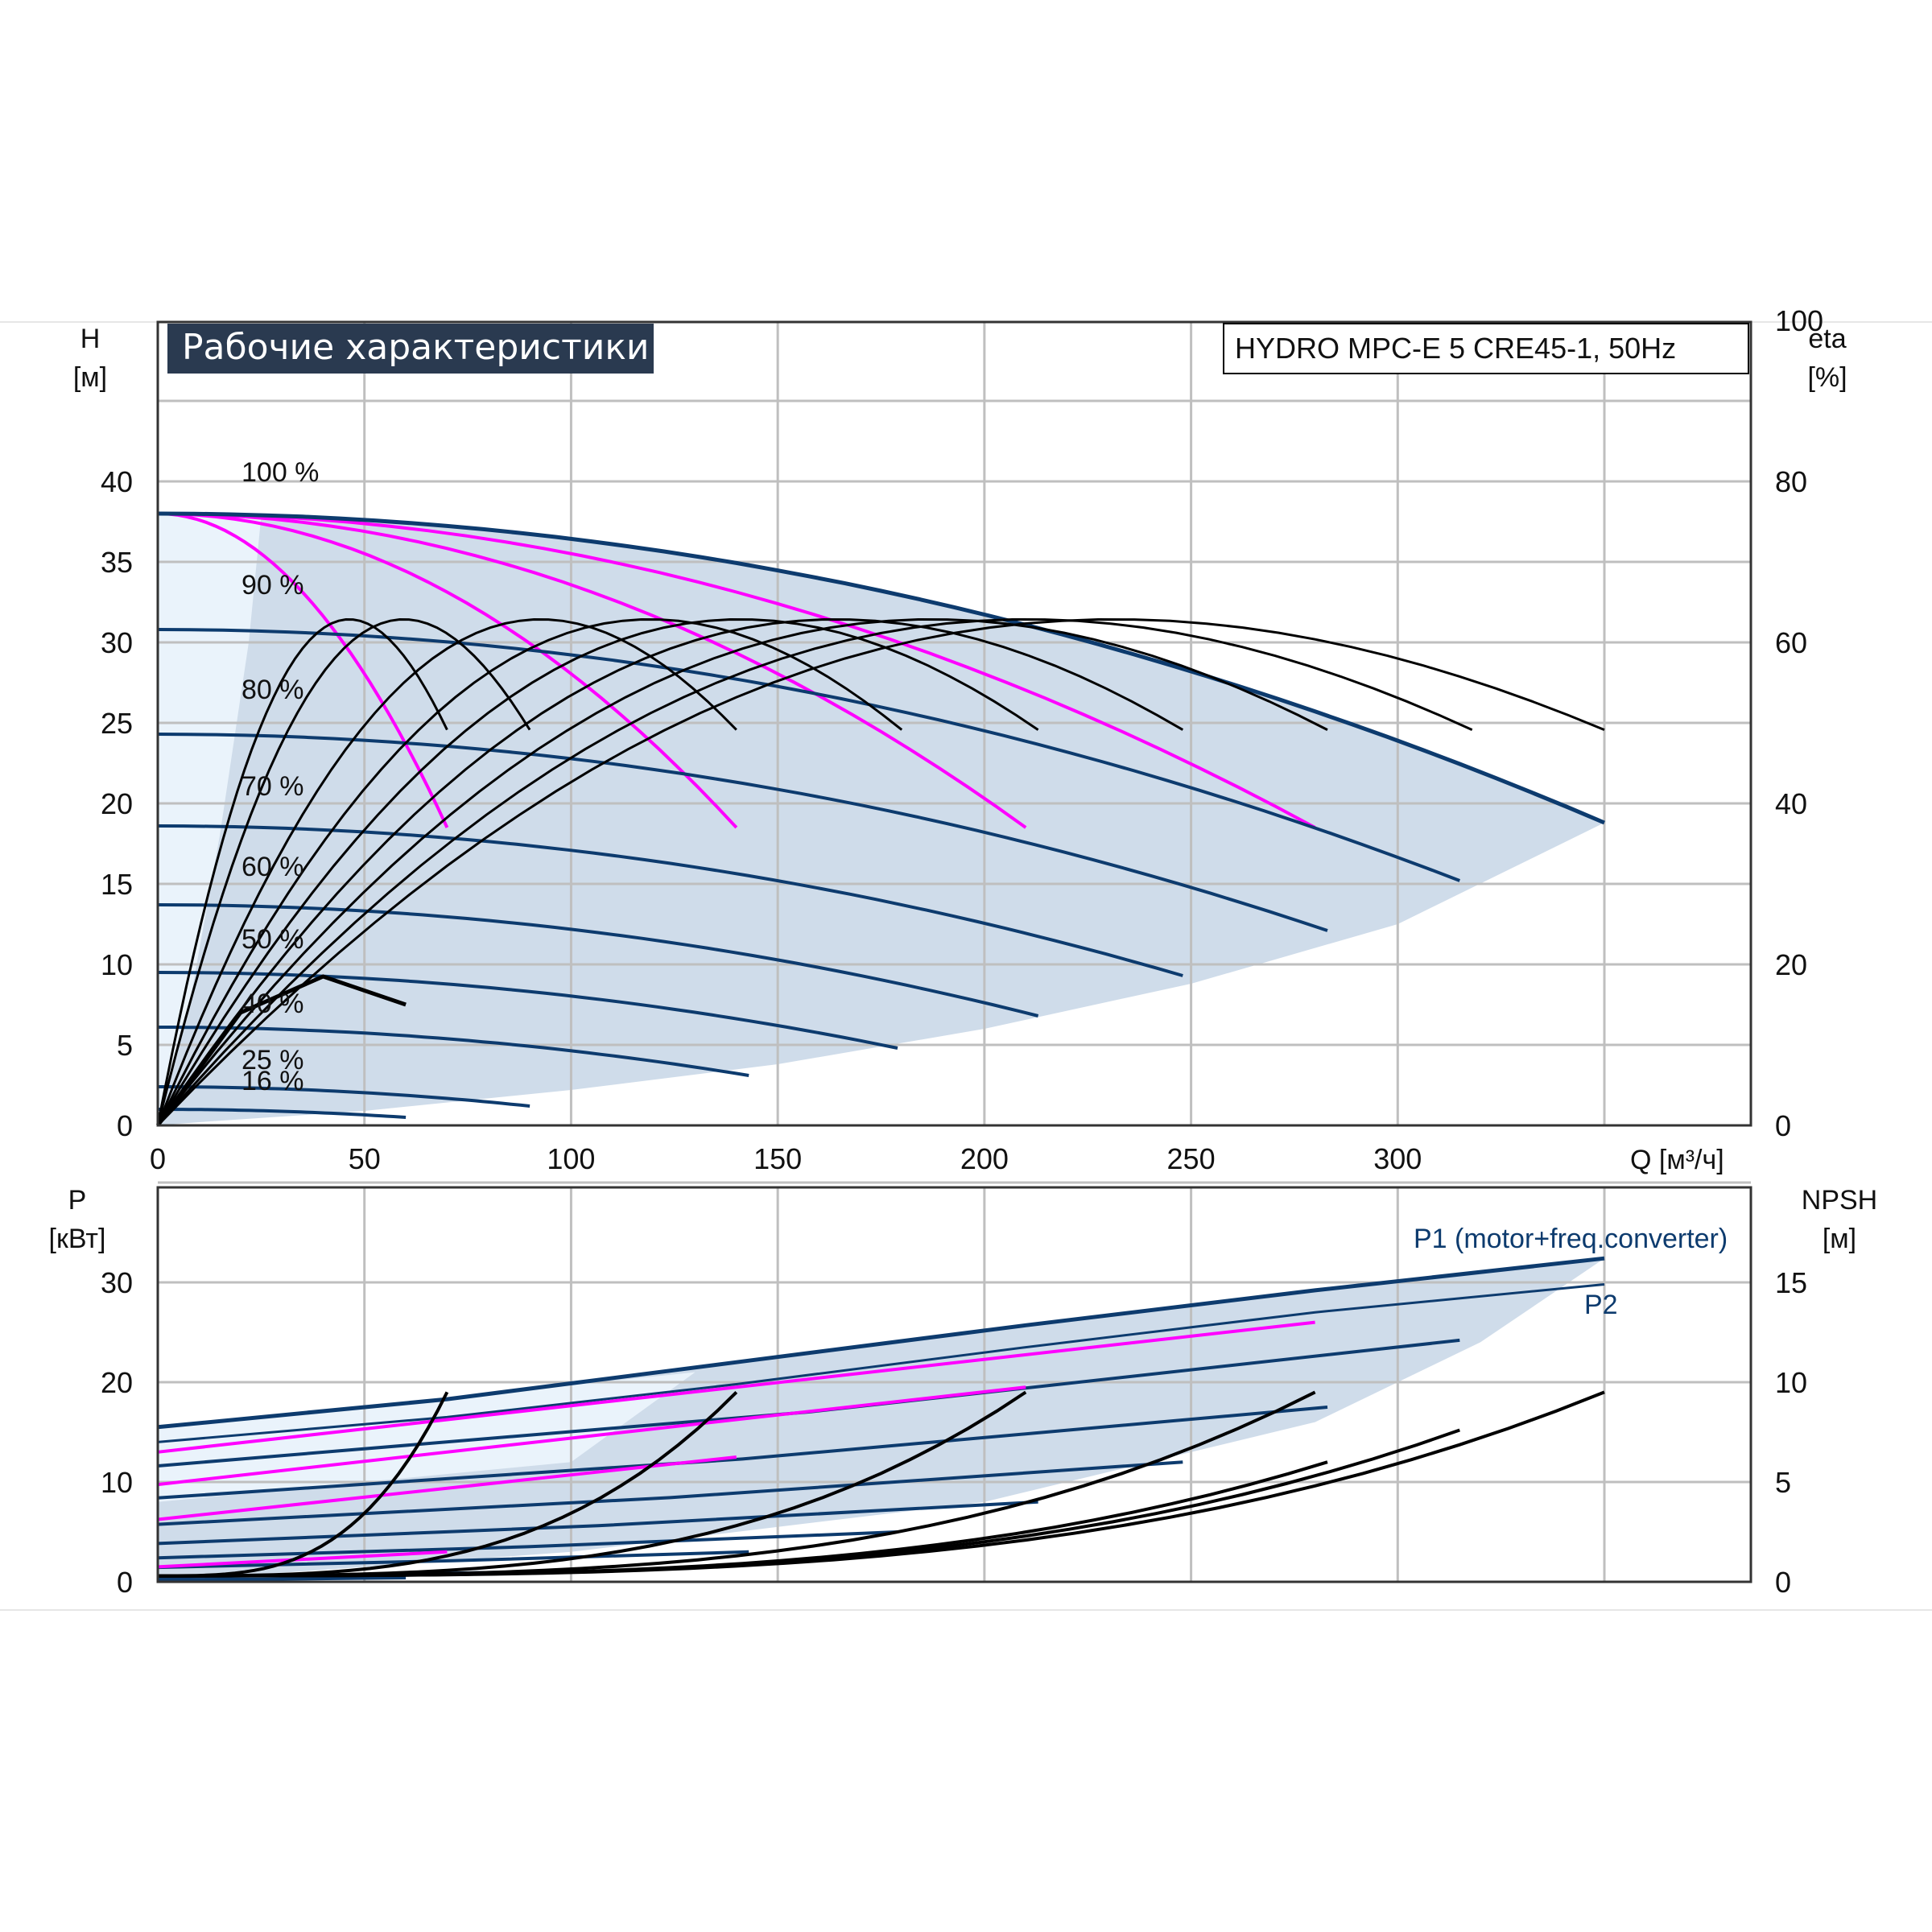 Image resolution: width=1932 pixels, height=1932 pixels. I want to click on pump-curve-25pct, so click(344, 1096).